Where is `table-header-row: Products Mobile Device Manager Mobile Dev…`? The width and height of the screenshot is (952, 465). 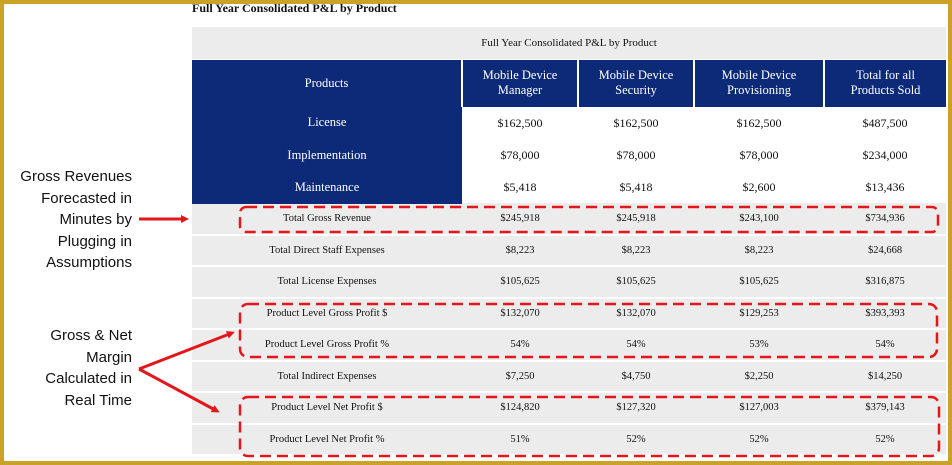
table-header-row: Products Mobile Device Manager Mobile Dev… is located at coordinates (569, 83).